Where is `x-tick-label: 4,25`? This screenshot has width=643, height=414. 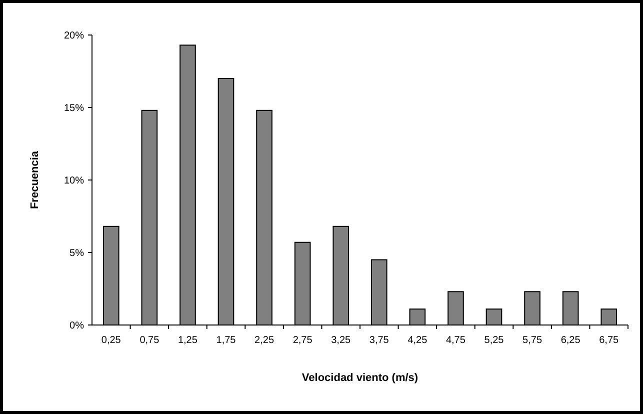
x-tick-label: 4,25 is located at coordinates (418, 340).